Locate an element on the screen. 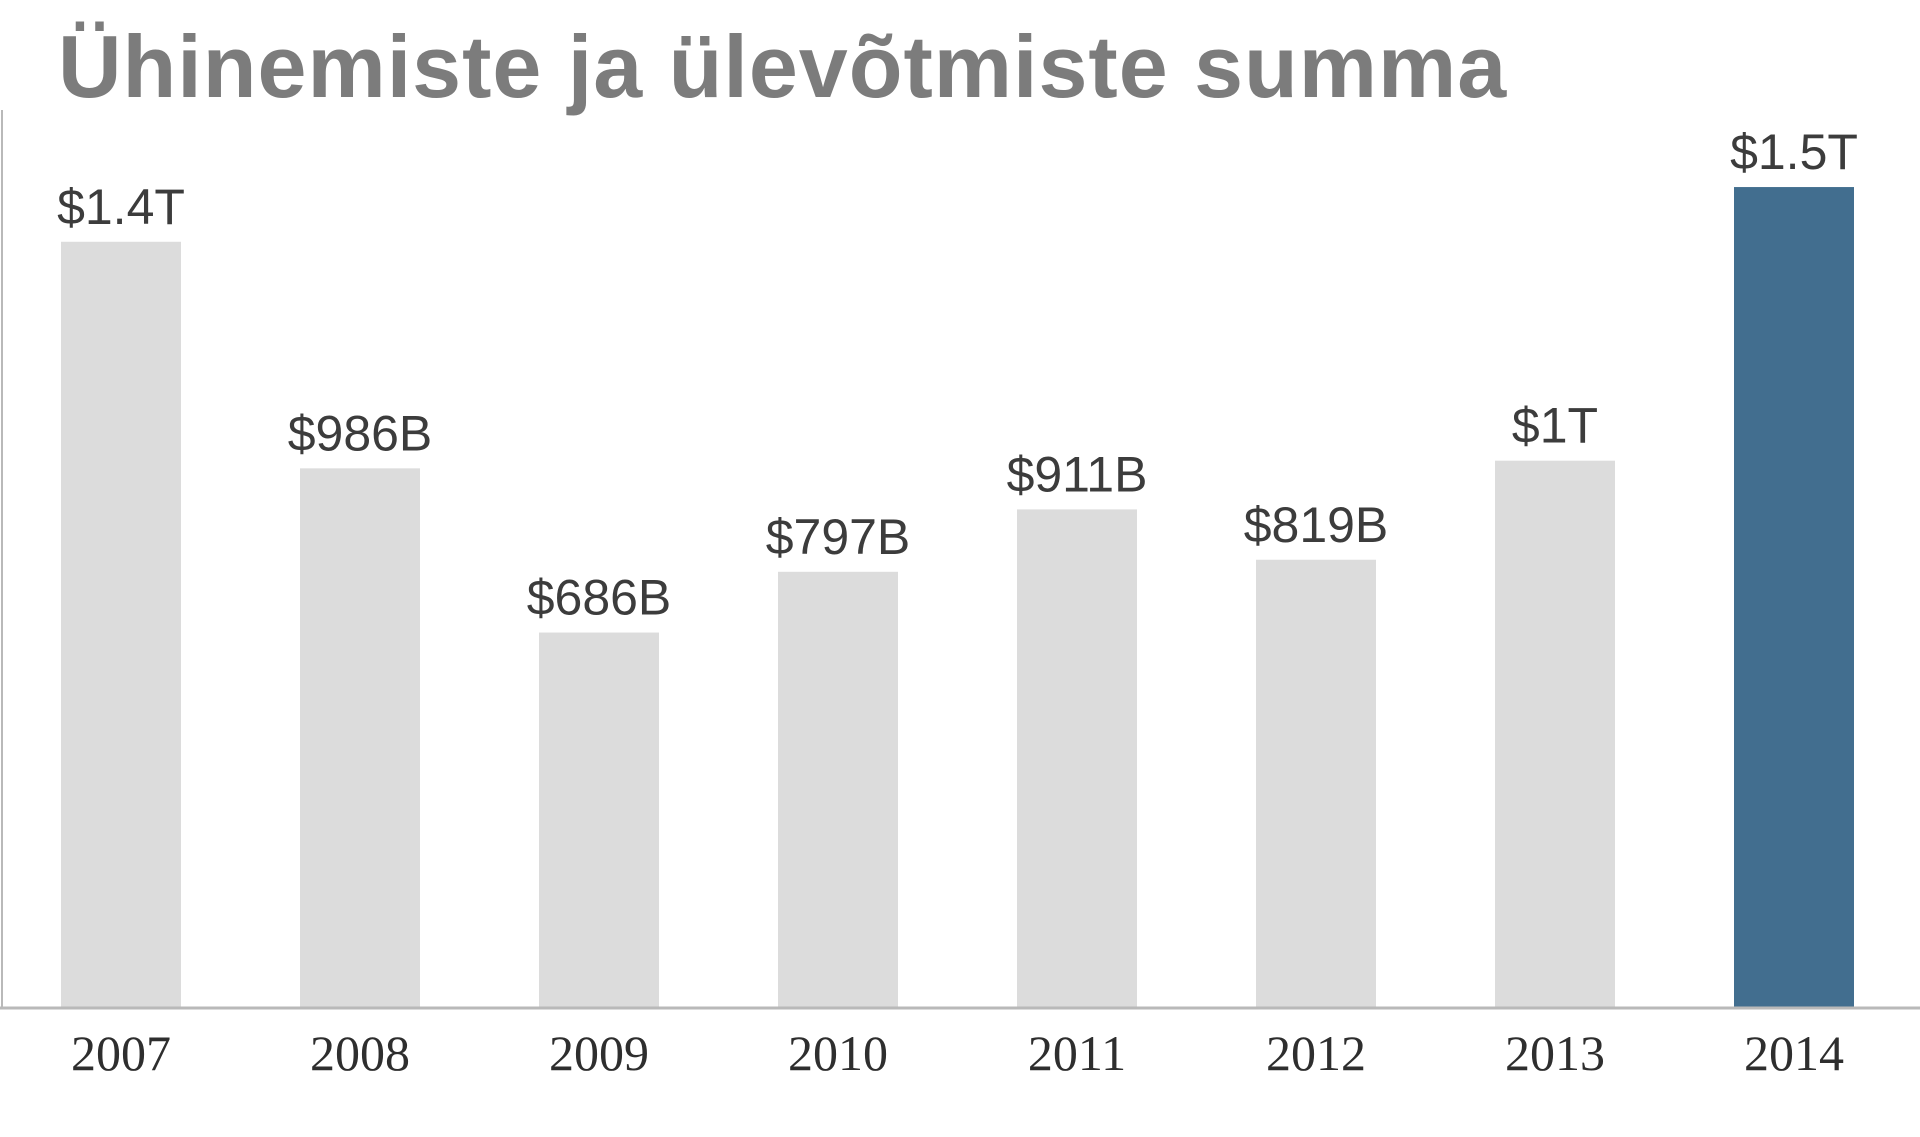 The width and height of the screenshot is (1920, 1137). x-tick-label-2014: 2014 is located at coordinates (1794, 1053).